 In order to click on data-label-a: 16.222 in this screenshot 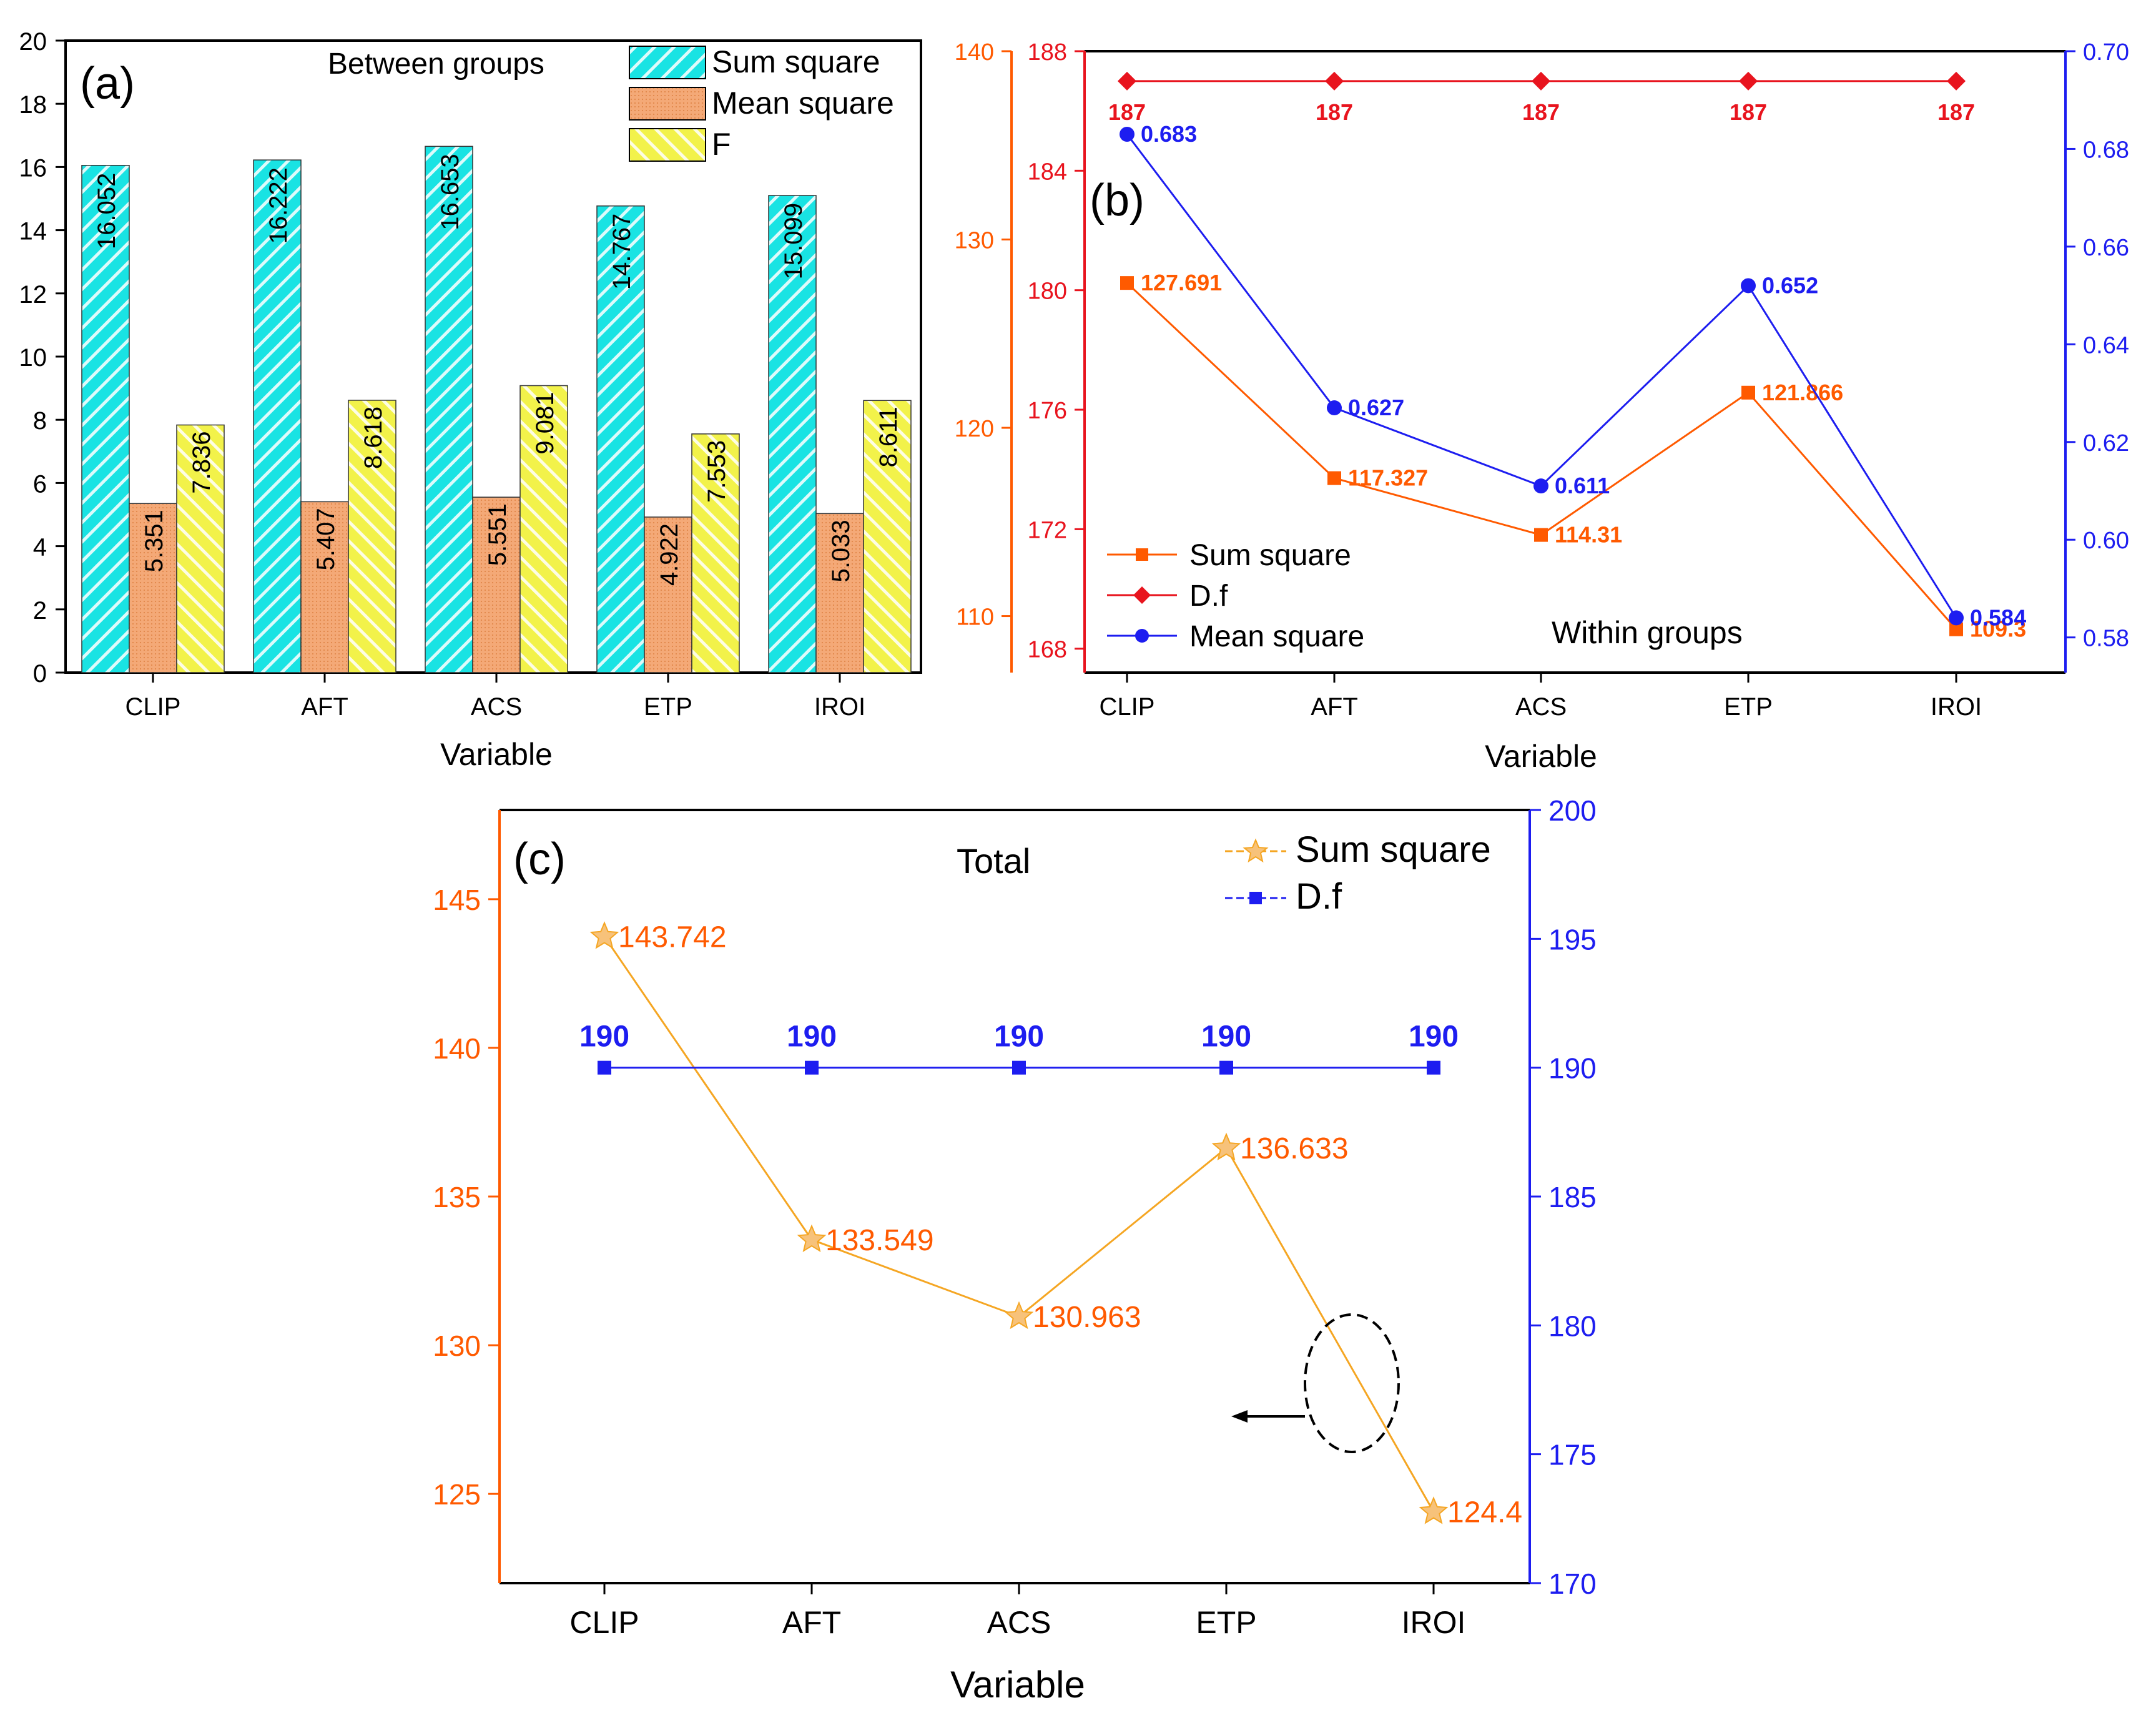, I will do `click(278, 205)`.